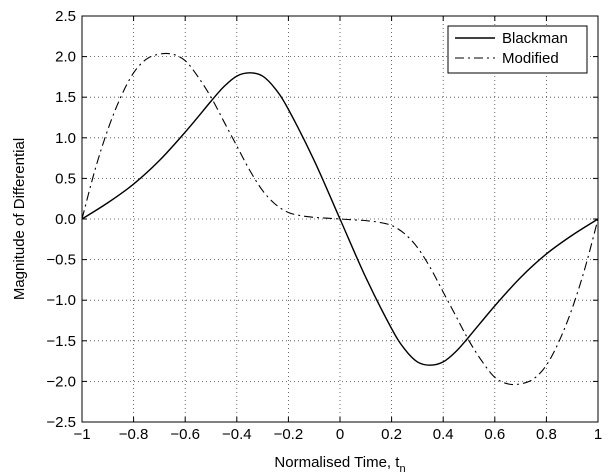  I want to click on y-tick-label: −2.5, so click(61, 422).